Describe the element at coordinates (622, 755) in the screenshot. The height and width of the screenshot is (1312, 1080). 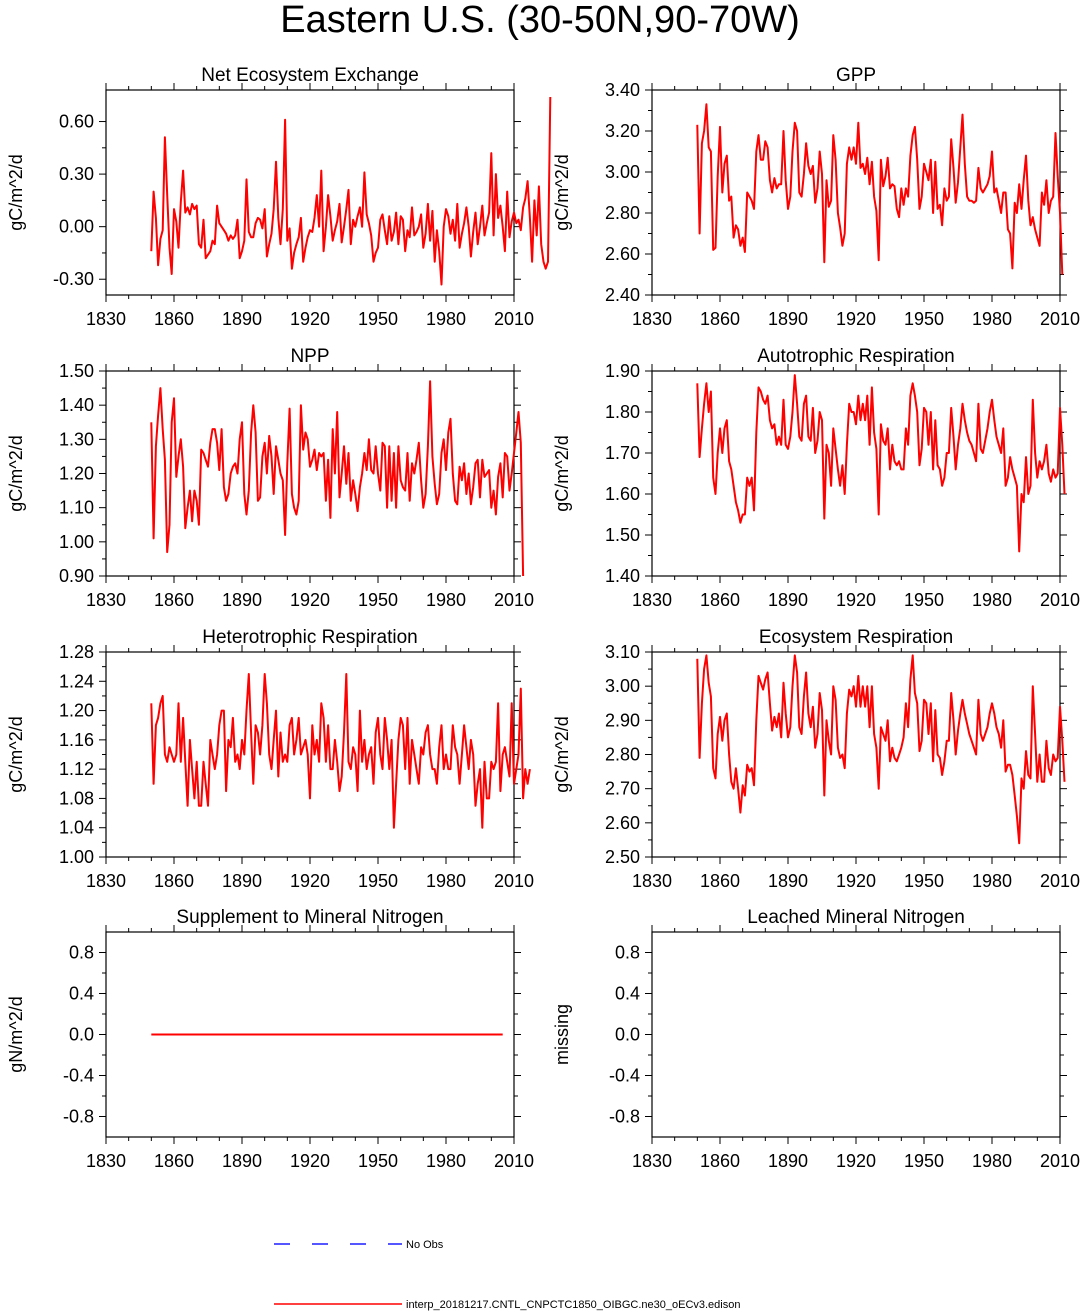
I see `y-tick-label: 2.80` at that location.